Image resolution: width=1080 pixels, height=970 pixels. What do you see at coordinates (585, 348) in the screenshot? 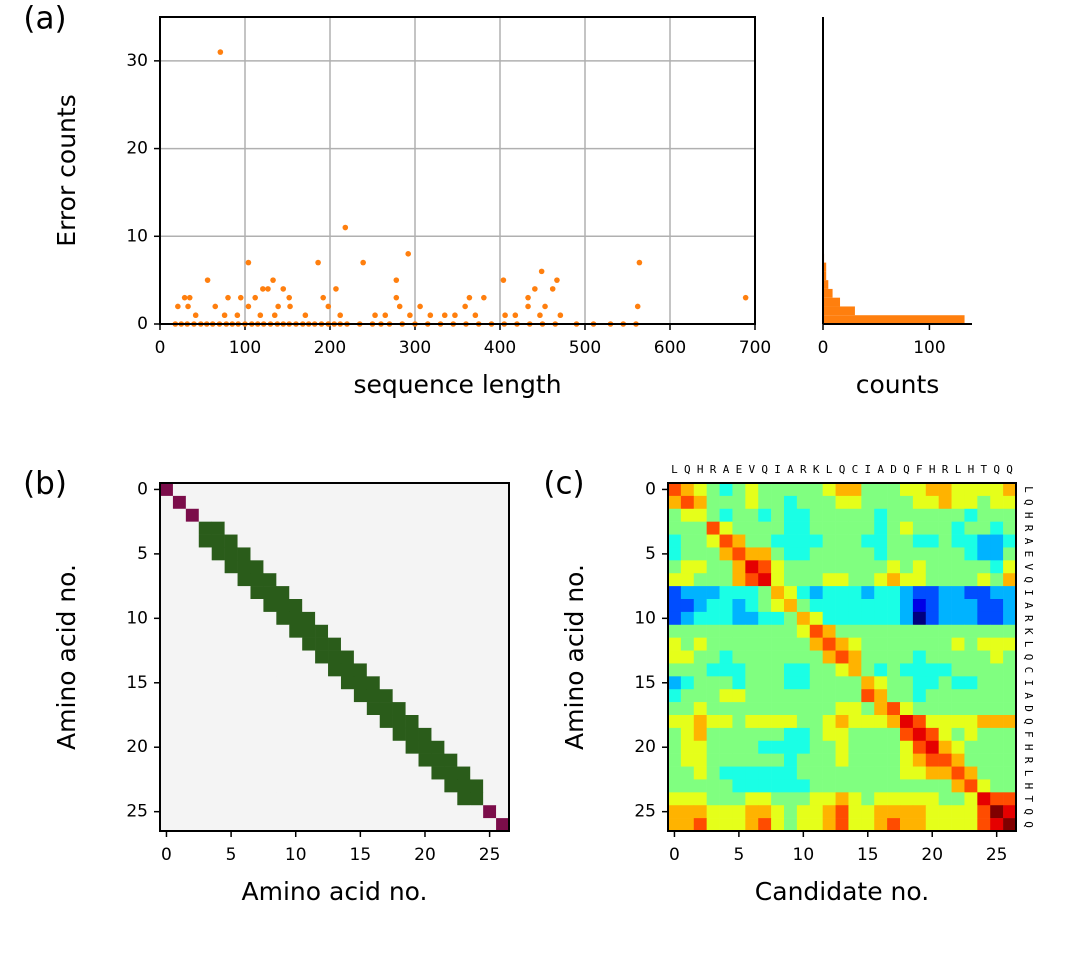
I see `x-tick-label: 500` at bounding box center [585, 348].